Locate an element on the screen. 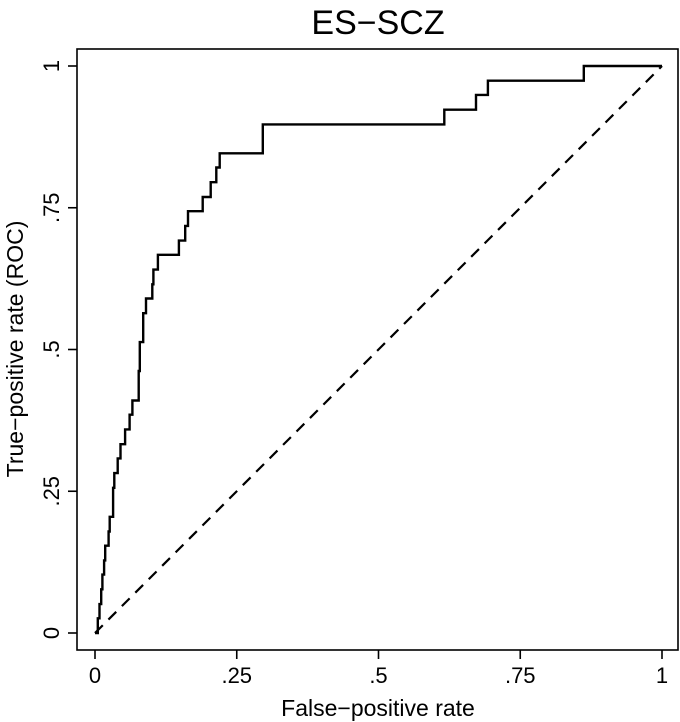  y-tick-label: .5 is located at coordinates (51, 349).